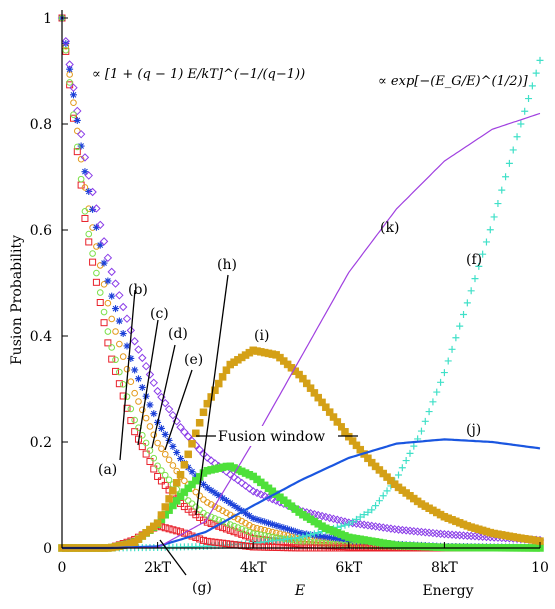 This screenshot has height=609, width=555. I want to click on label-d: (d), so click(178, 334).